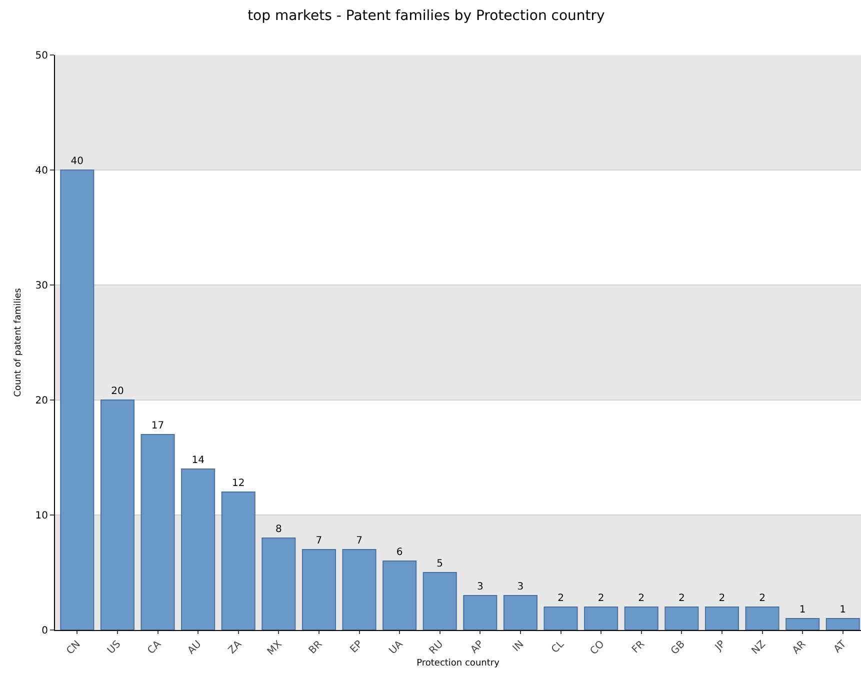  I want to click on data-label: 8, so click(278, 529).